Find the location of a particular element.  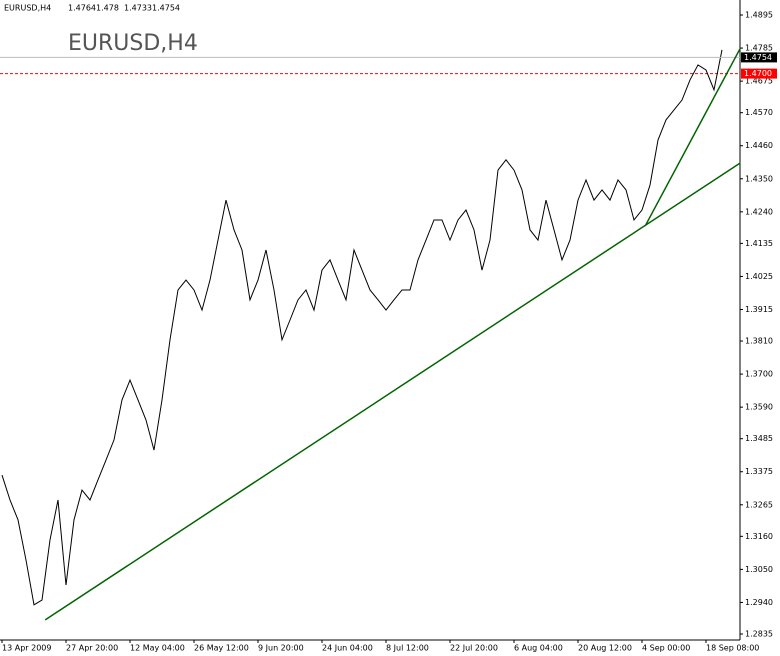

x-tick-label: 12 May 04:00 is located at coordinates (157, 648).